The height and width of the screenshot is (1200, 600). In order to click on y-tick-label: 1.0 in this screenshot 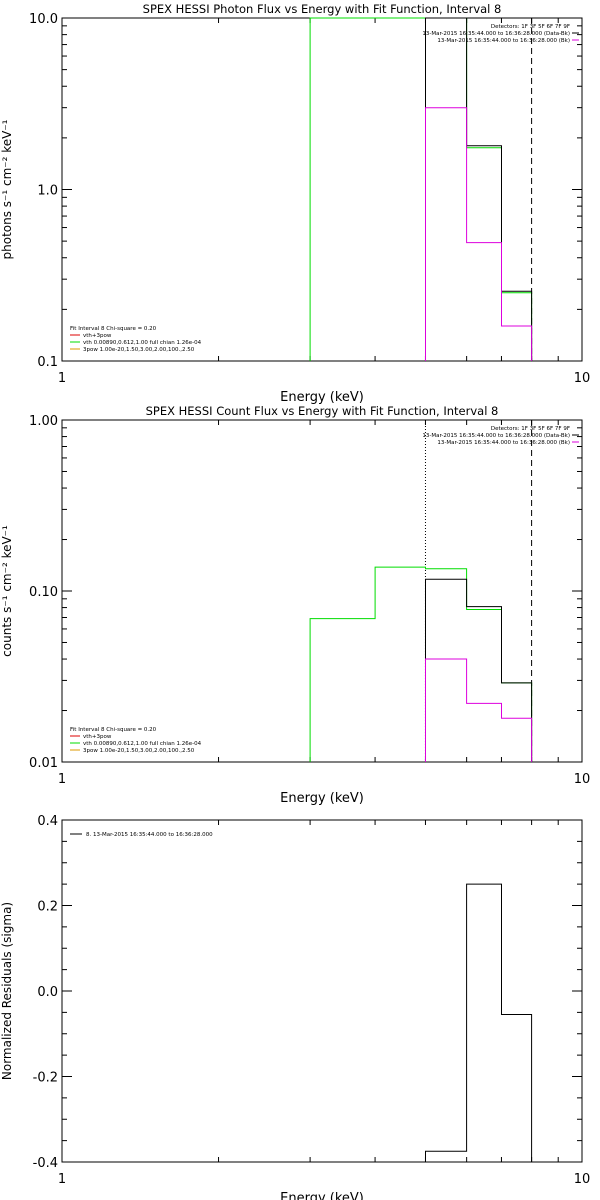, I will do `click(47, 191)`.